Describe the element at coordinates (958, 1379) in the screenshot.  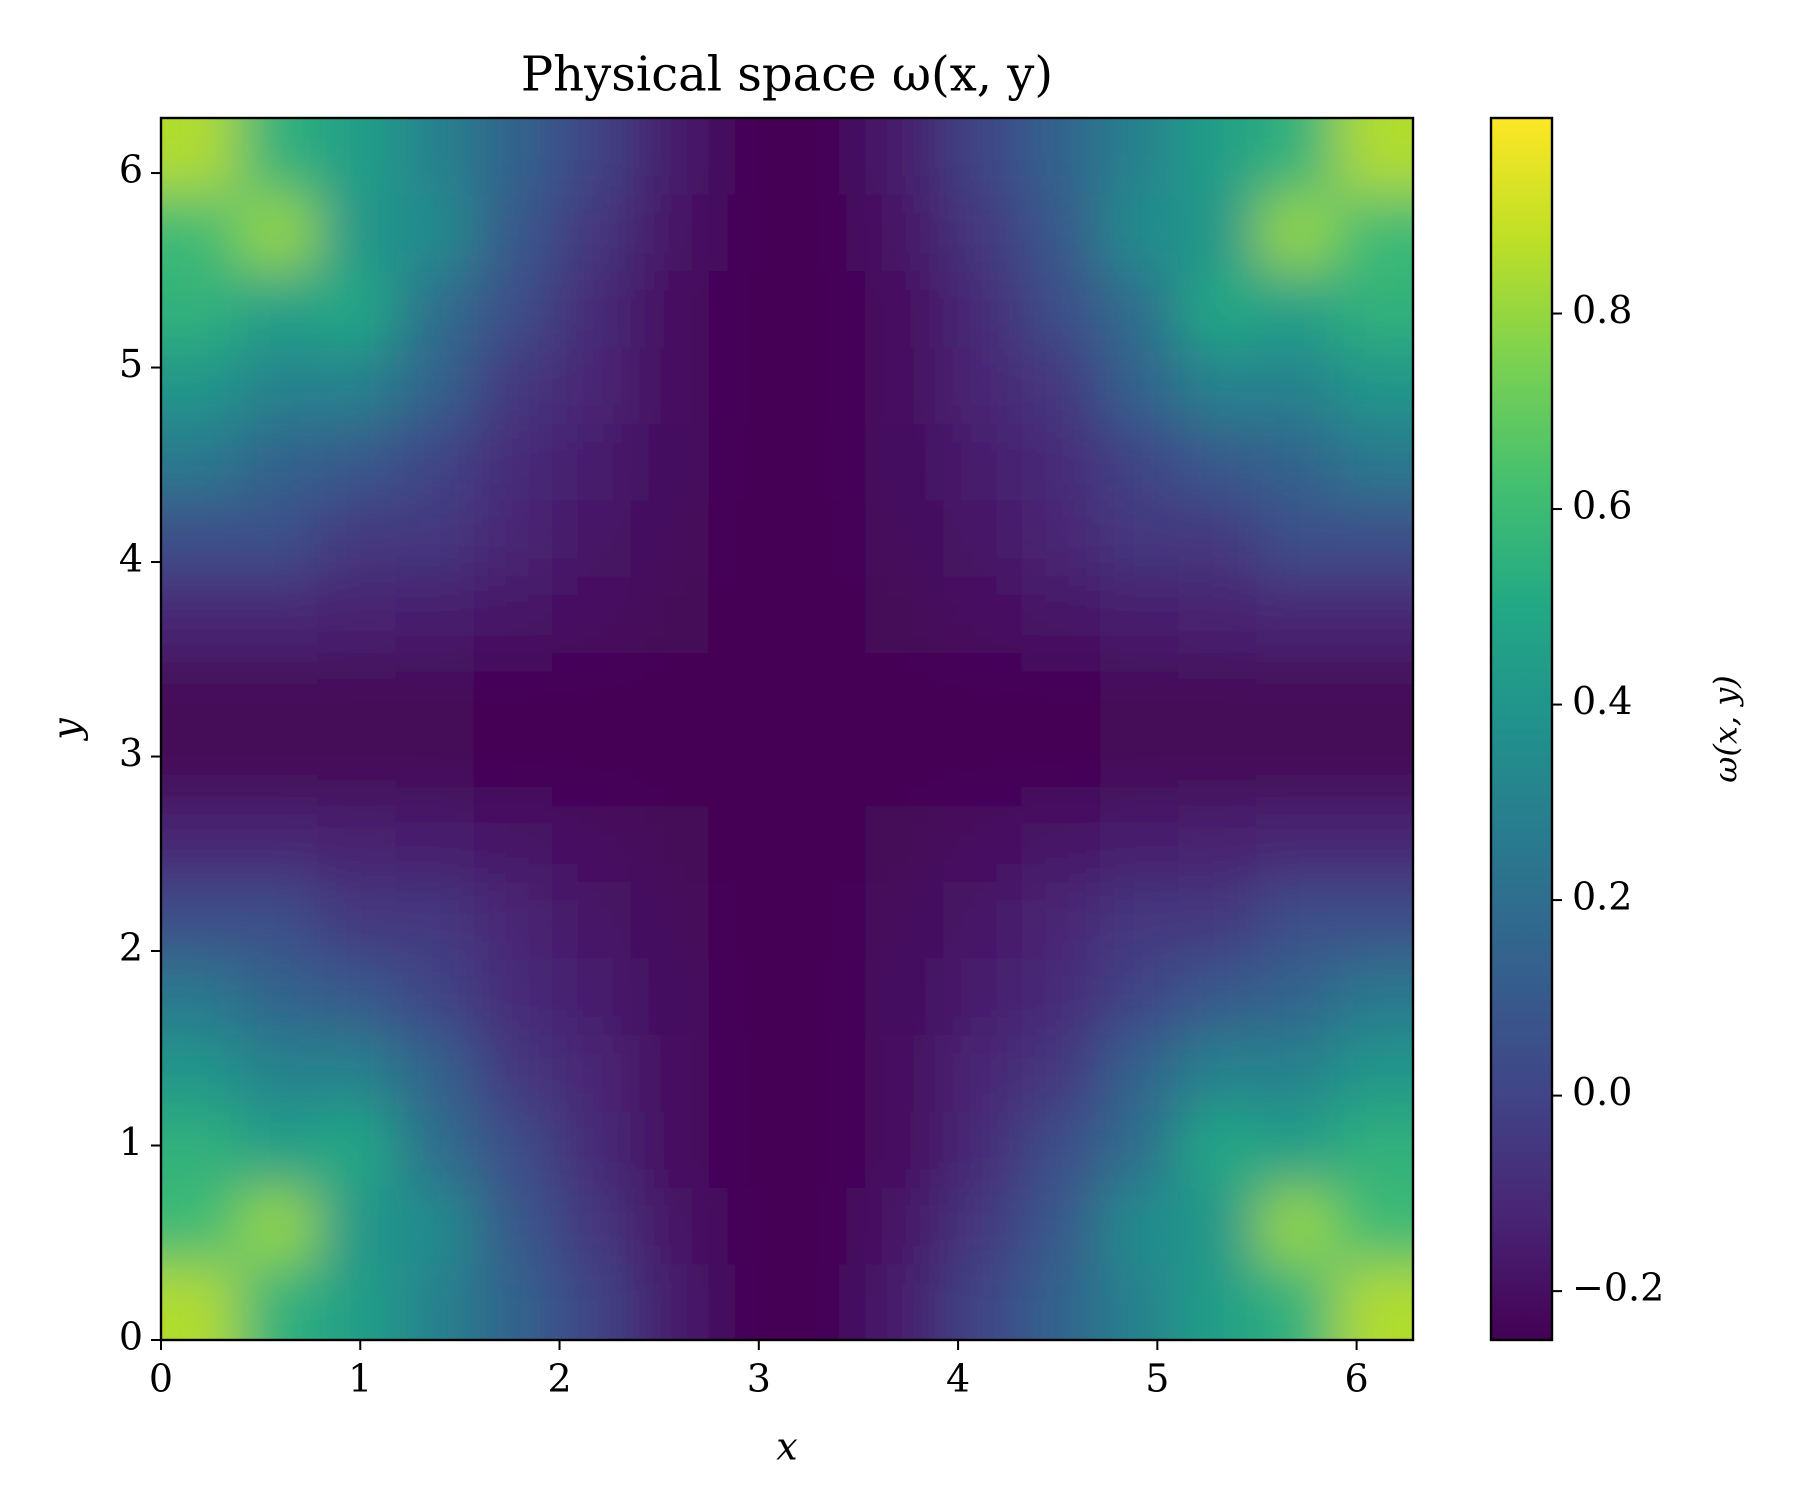
I see `x-tick-label: 4` at that location.